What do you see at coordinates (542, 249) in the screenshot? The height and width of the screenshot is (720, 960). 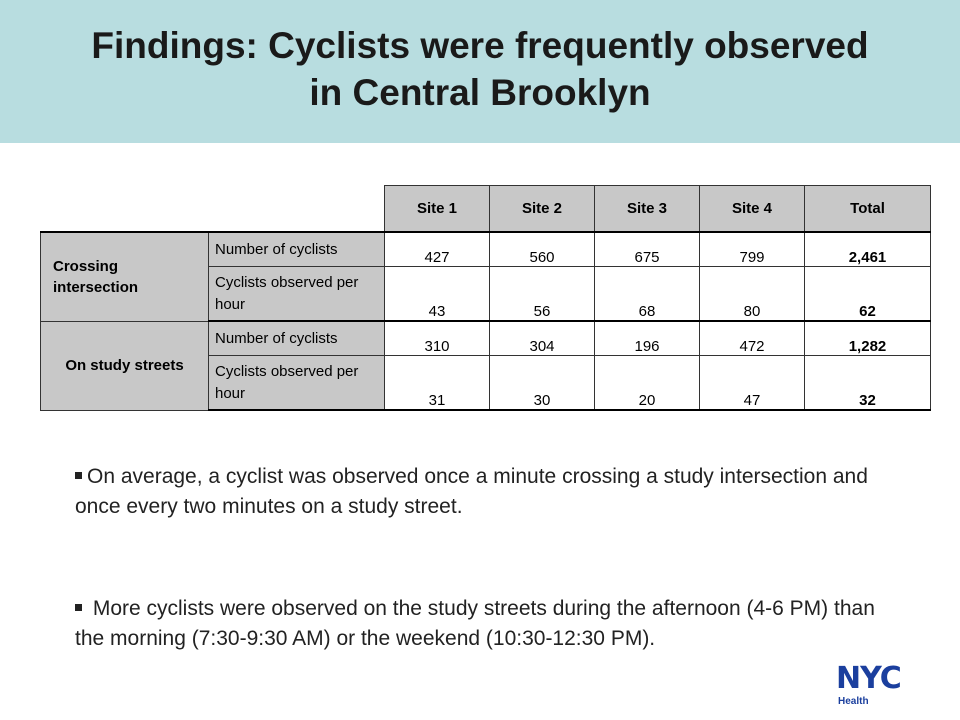 I see `table-cell: 560` at bounding box center [542, 249].